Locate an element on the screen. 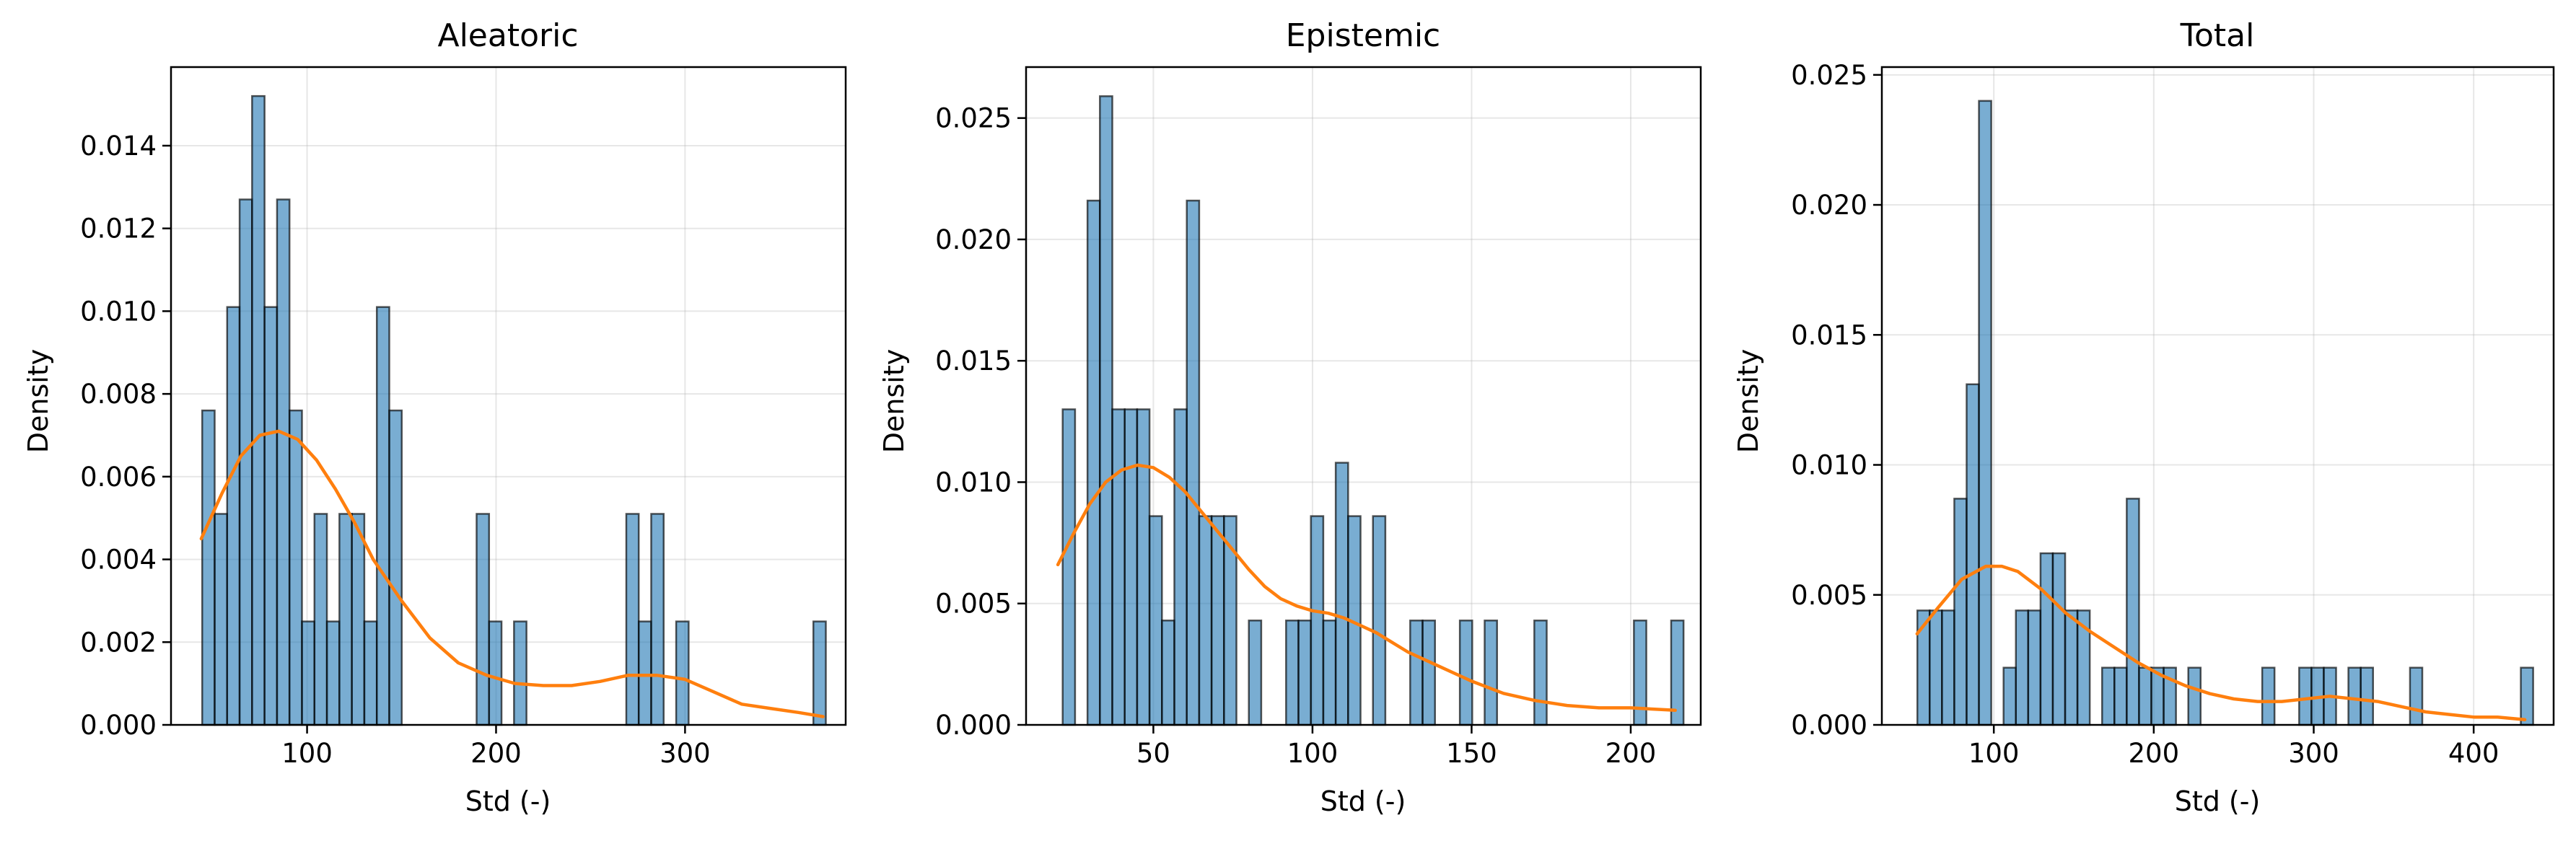 The image size is (2576, 841). x-axis-label-epistemic: Std (-) is located at coordinates (1363, 801).